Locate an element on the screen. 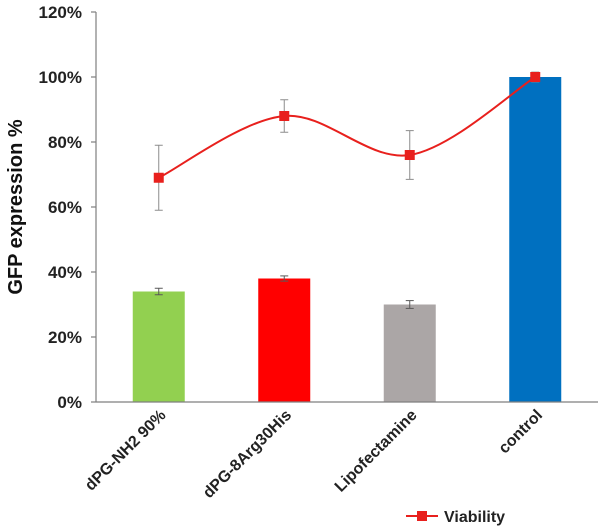 The width and height of the screenshot is (608, 532). viability-markers is located at coordinates (347, 127).